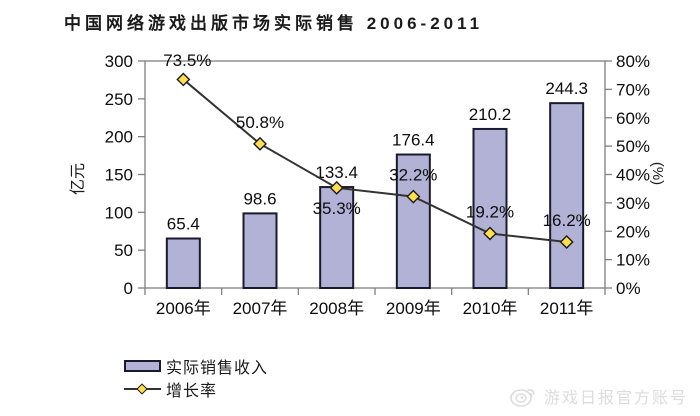  What do you see at coordinates (615, 398) in the screenshot?
I see `watermark-text: 游戏日报官方账号` at bounding box center [615, 398].